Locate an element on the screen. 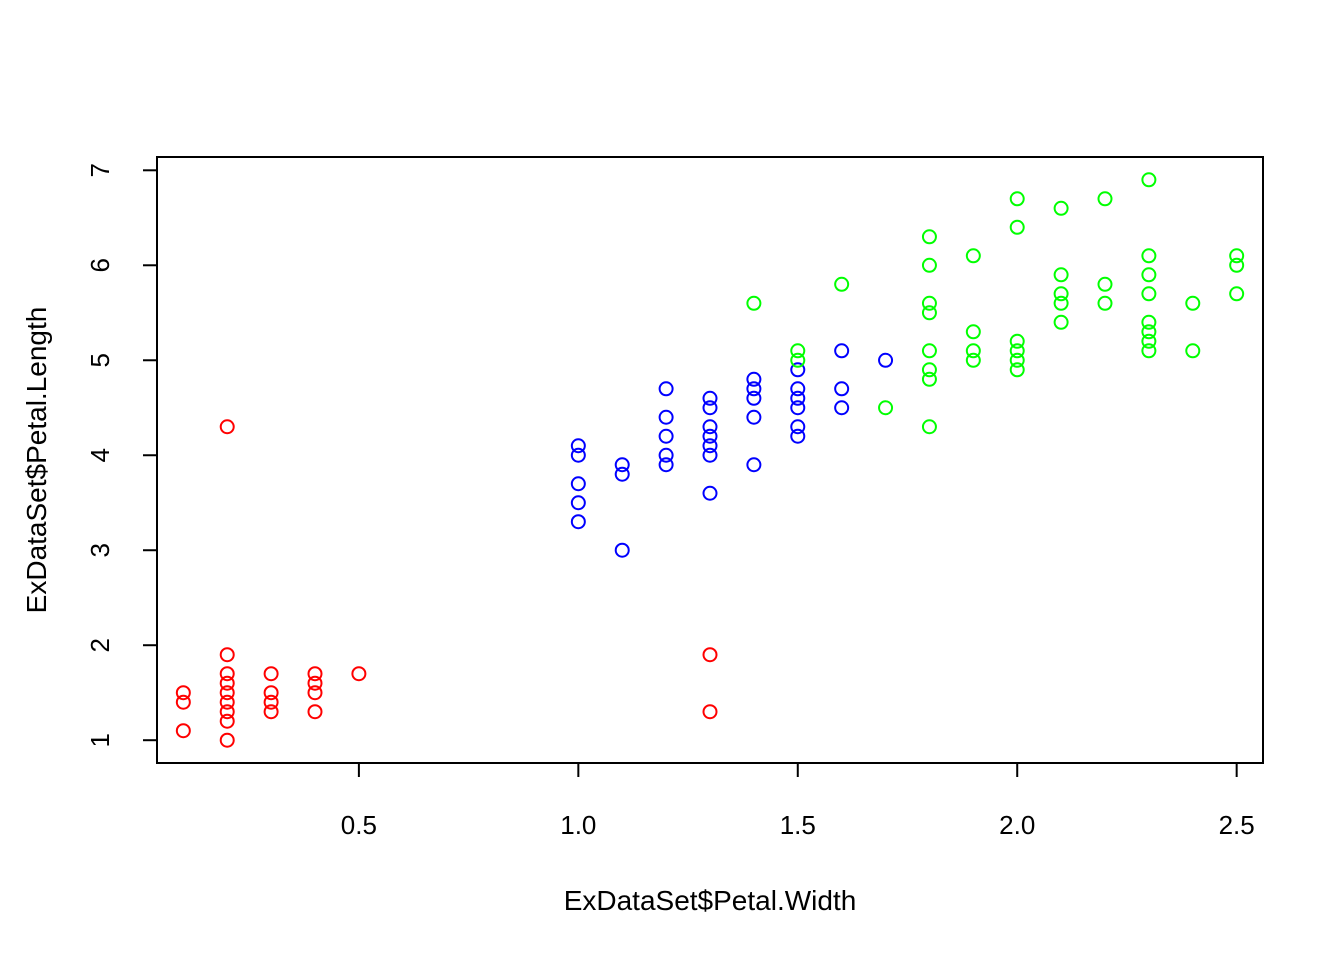 The width and height of the screenshot is (1344, 960). y-tick-label: 3 is located at coordinates (100, 550).